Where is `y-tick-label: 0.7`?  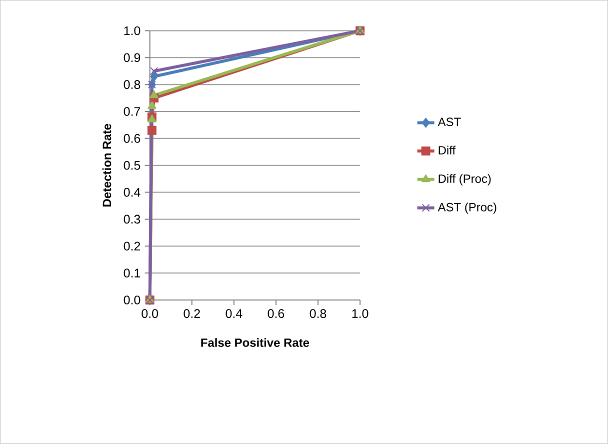 y-tick-label: 0.7 is located at coordinates (132, 111).